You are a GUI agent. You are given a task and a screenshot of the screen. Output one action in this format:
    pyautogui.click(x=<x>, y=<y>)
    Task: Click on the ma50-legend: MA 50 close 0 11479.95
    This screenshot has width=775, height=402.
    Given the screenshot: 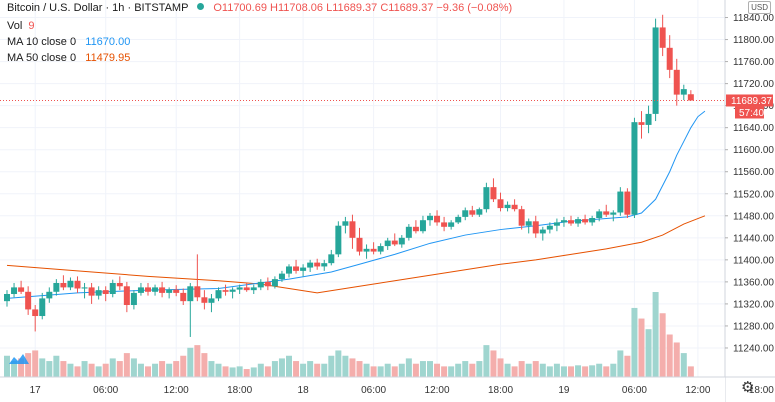 What is the action you would take?
    pyautogui.click(x=68, y=58)
    